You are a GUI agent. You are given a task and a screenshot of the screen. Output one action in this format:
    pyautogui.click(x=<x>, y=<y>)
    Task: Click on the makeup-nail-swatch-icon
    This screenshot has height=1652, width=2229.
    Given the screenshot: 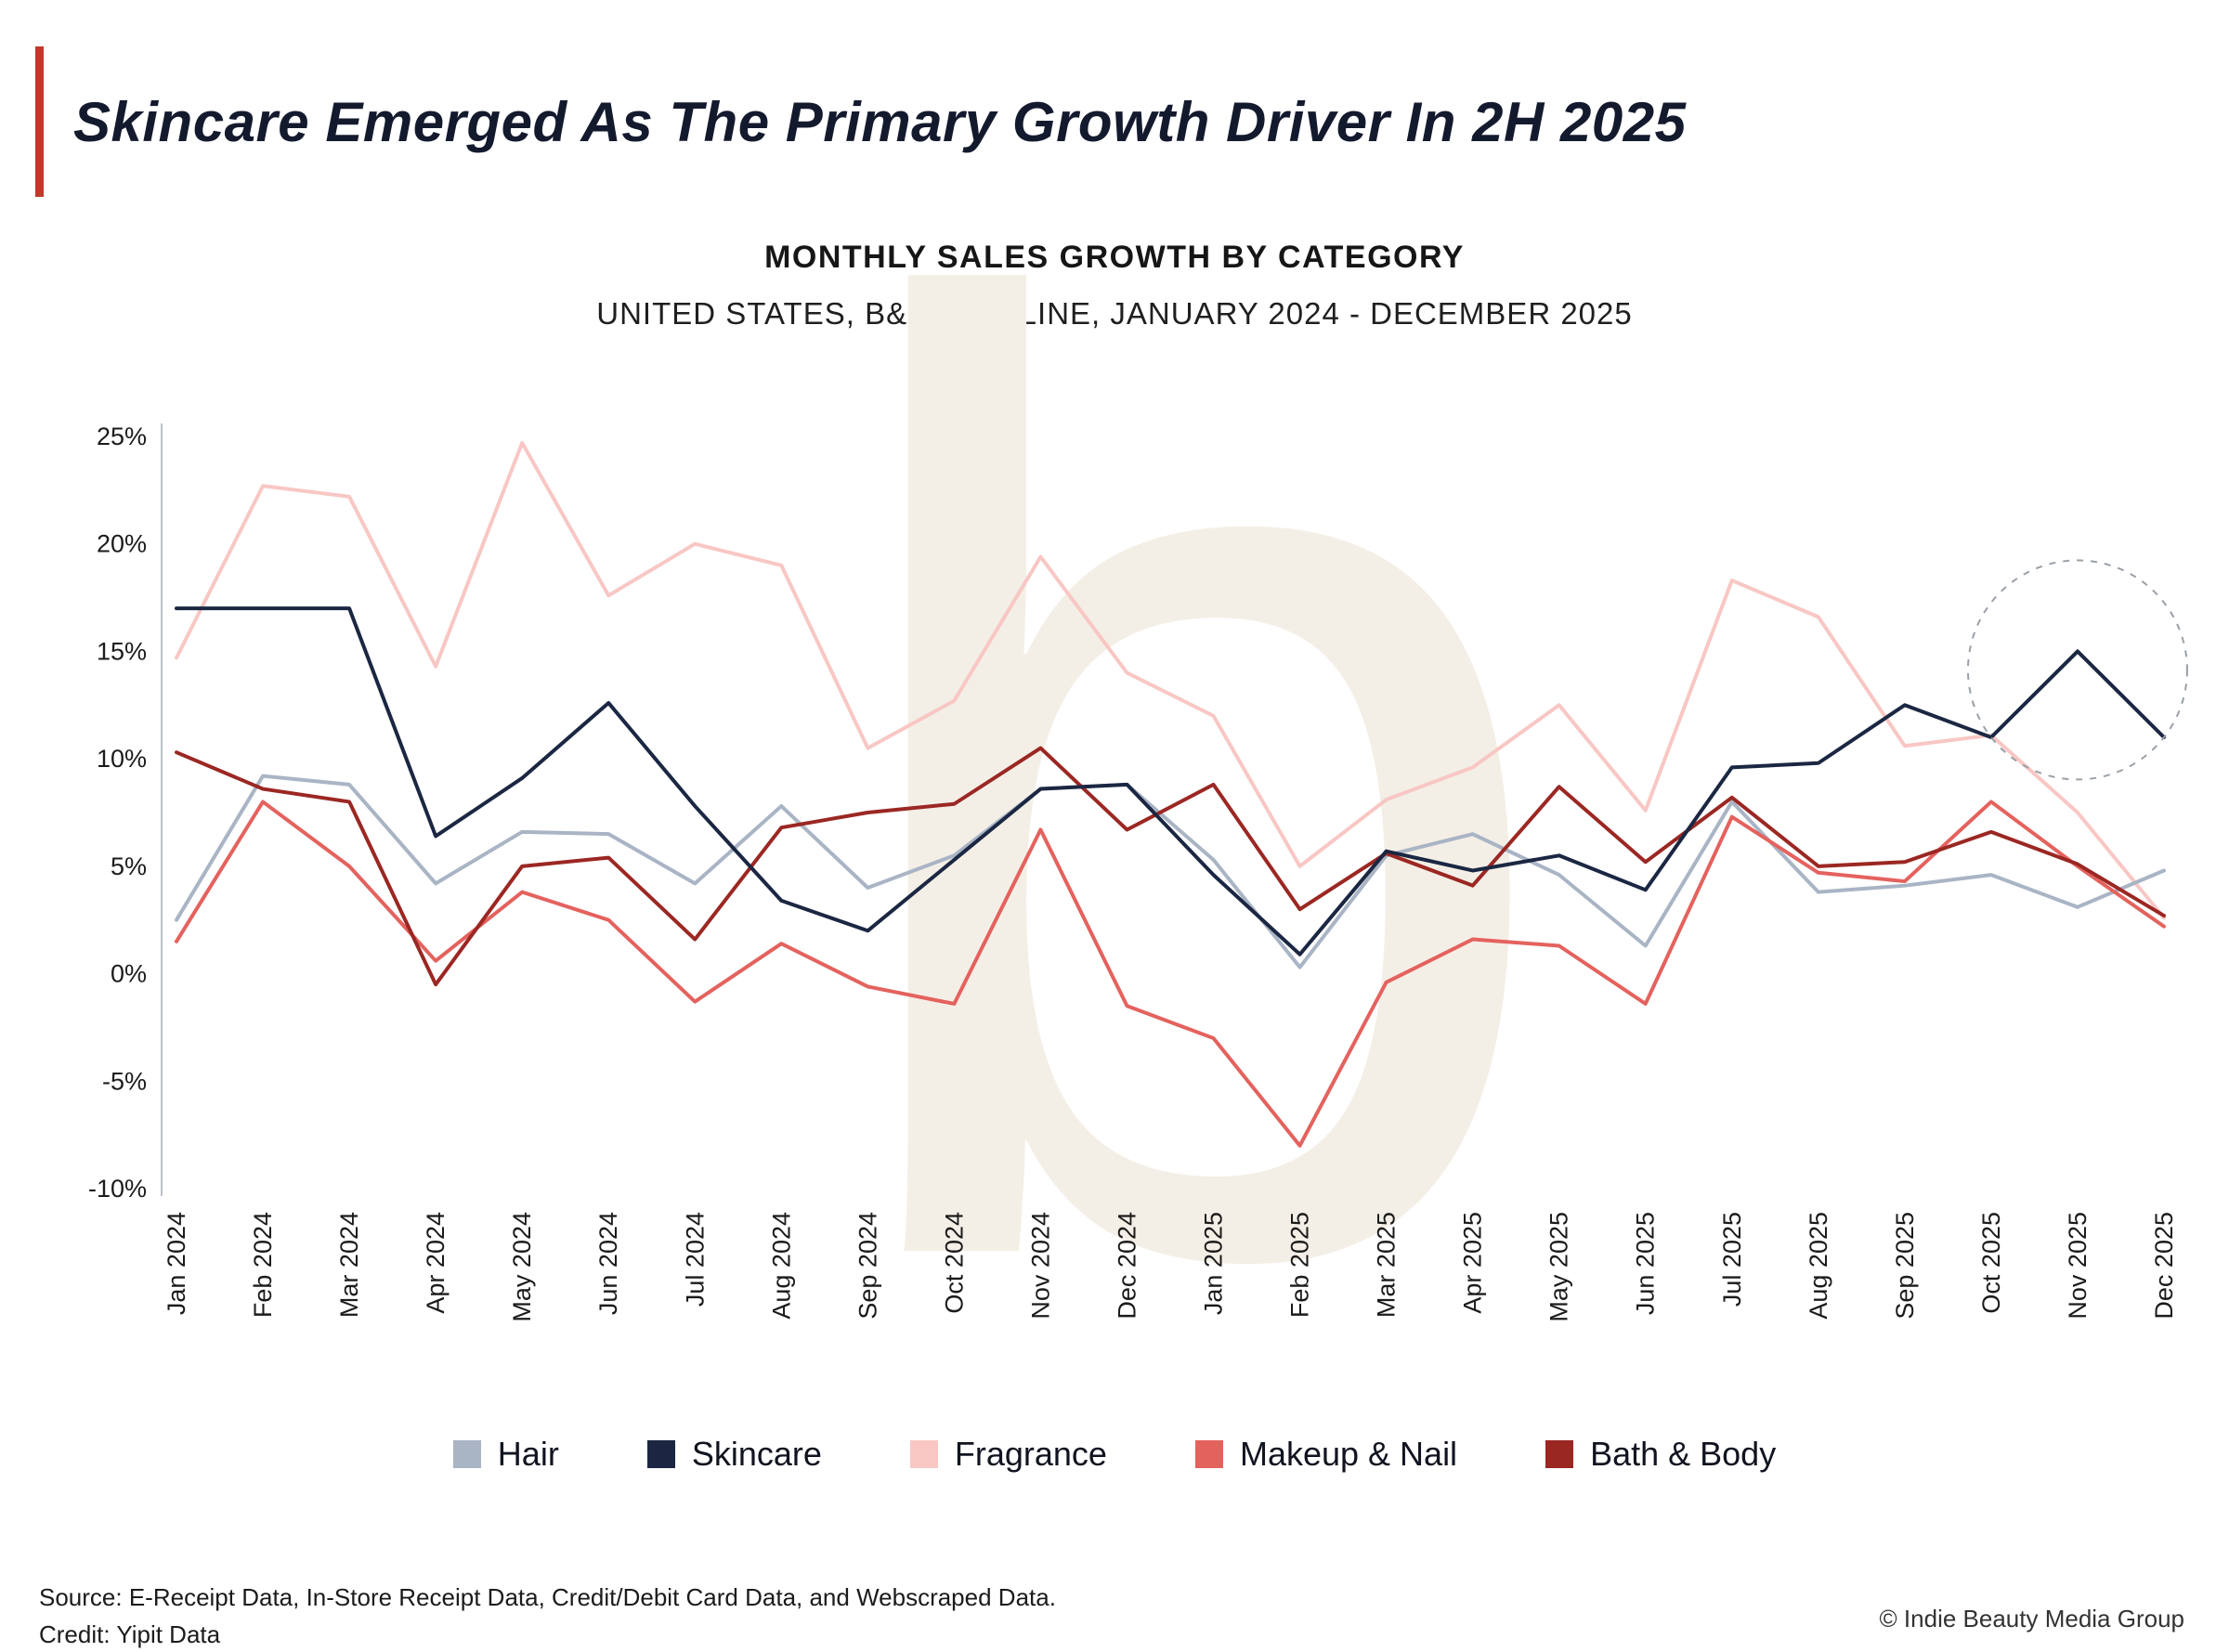 What is the action you would take?
    pyautogui.click(x=1208, y=1454)
    